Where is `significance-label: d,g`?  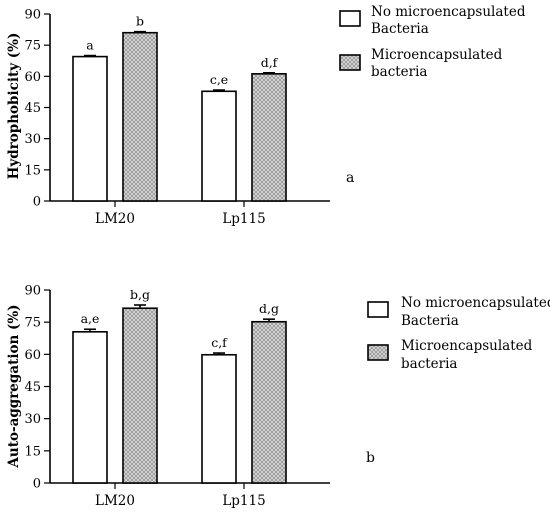
significance-label: d,g is located at coordinates (269, 308).